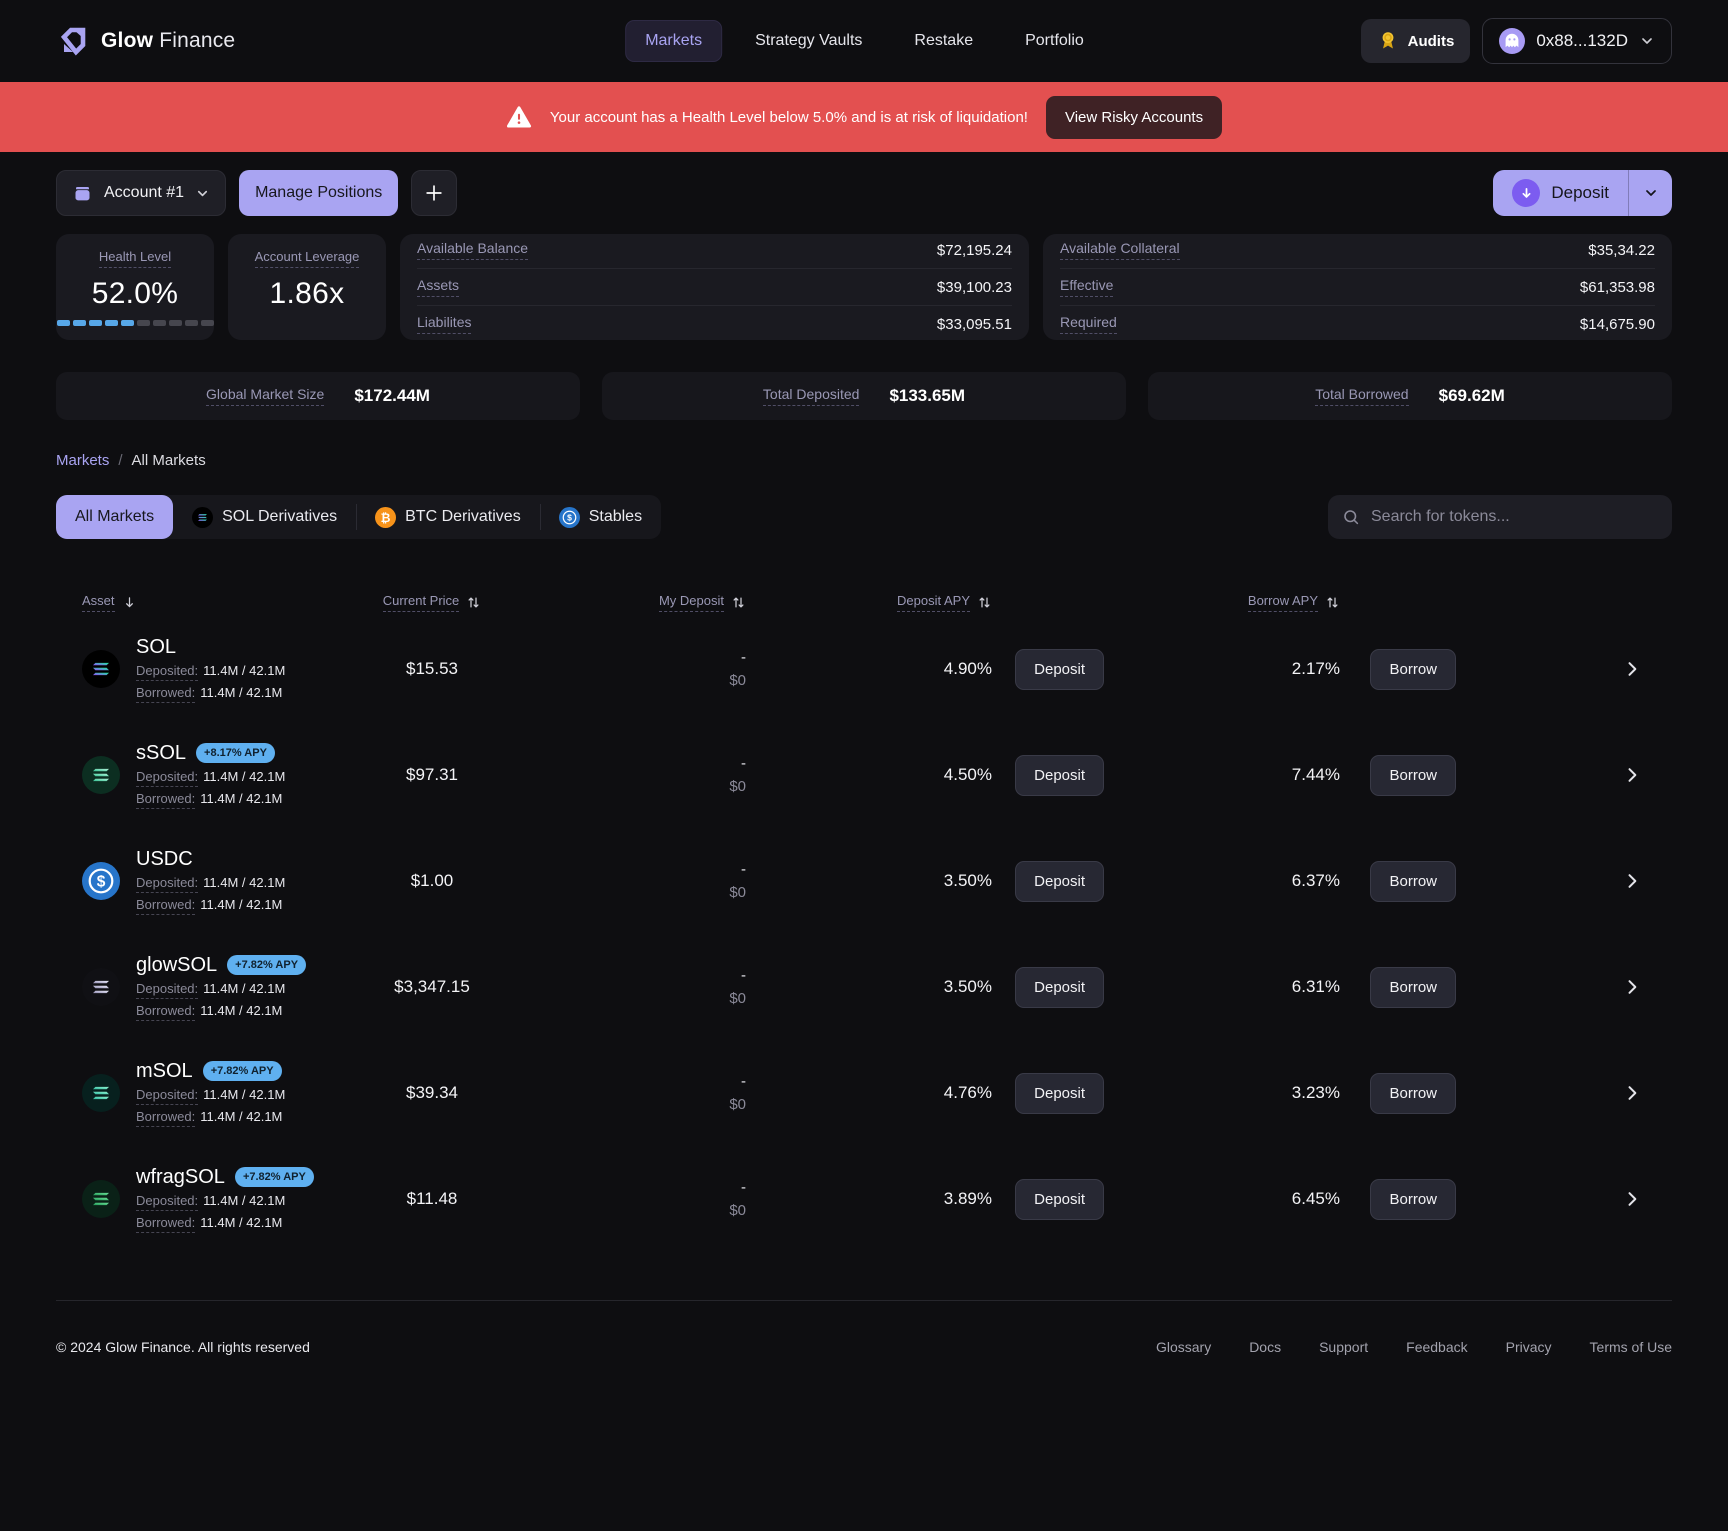 This screenshot has width=1728, height=1531. Describe the element at coordinates (101, 775) in the screenshot. I see `ssol-token-icon` at that location.